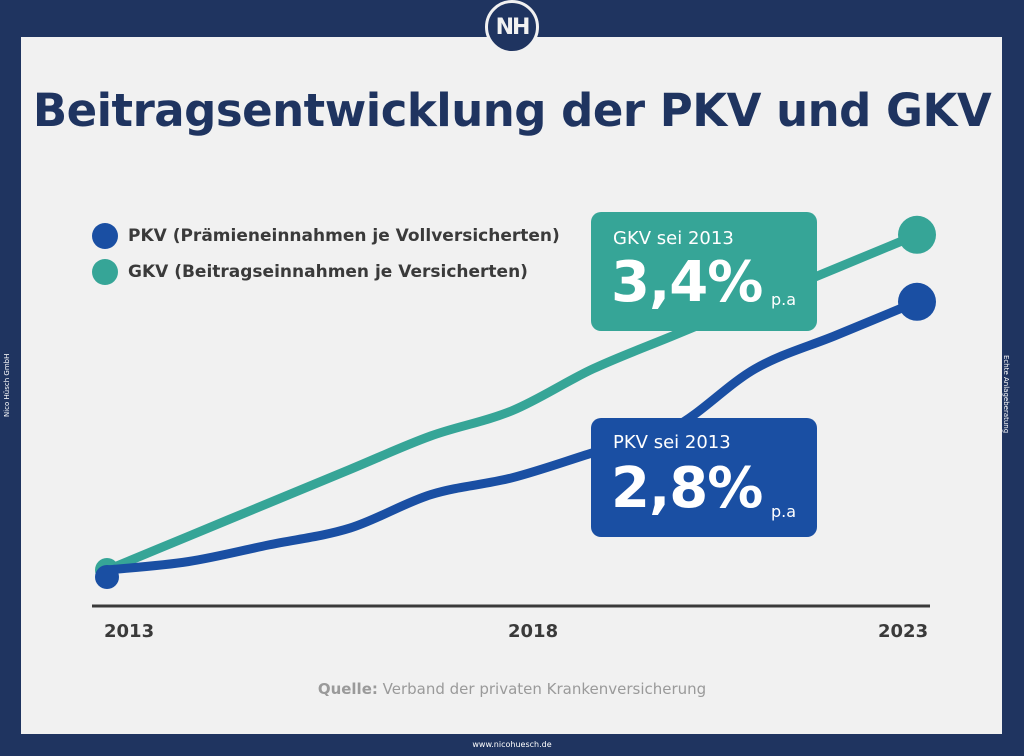 Image resolution: width=1024 pixels, height=756 pixels. I want to click on gkv-callout-unit: p.a, so click(784, 299).